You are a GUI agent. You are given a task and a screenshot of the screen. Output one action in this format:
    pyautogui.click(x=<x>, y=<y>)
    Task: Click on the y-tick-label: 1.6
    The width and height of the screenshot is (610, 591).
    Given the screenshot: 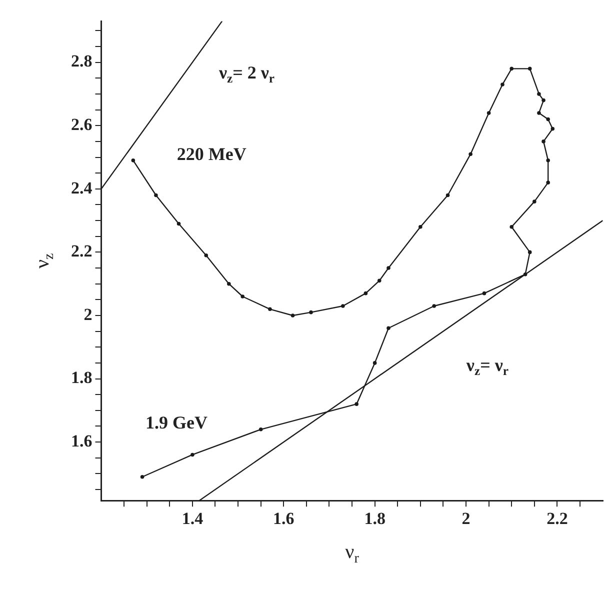 What is the action you would take?
    pyautogui.click(x=81, y=440)
    